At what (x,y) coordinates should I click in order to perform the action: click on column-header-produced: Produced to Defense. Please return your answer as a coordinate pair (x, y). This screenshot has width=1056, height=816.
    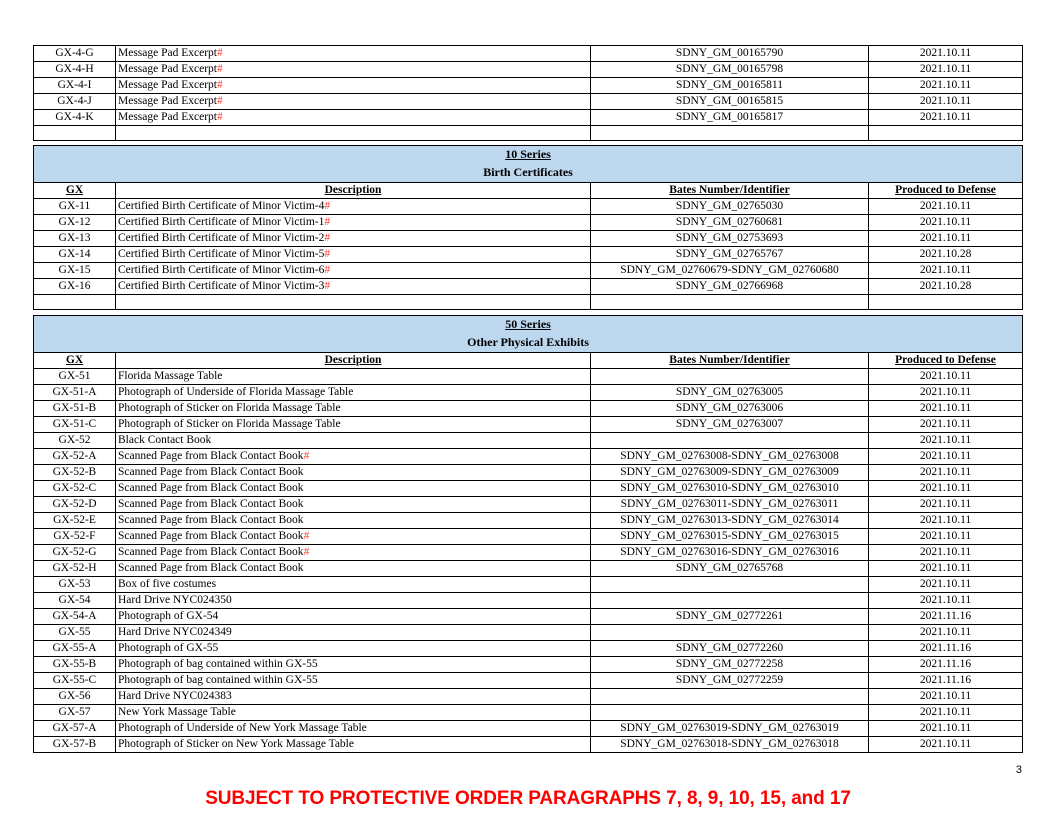
    Looking at the image, I should click on (945, 190).